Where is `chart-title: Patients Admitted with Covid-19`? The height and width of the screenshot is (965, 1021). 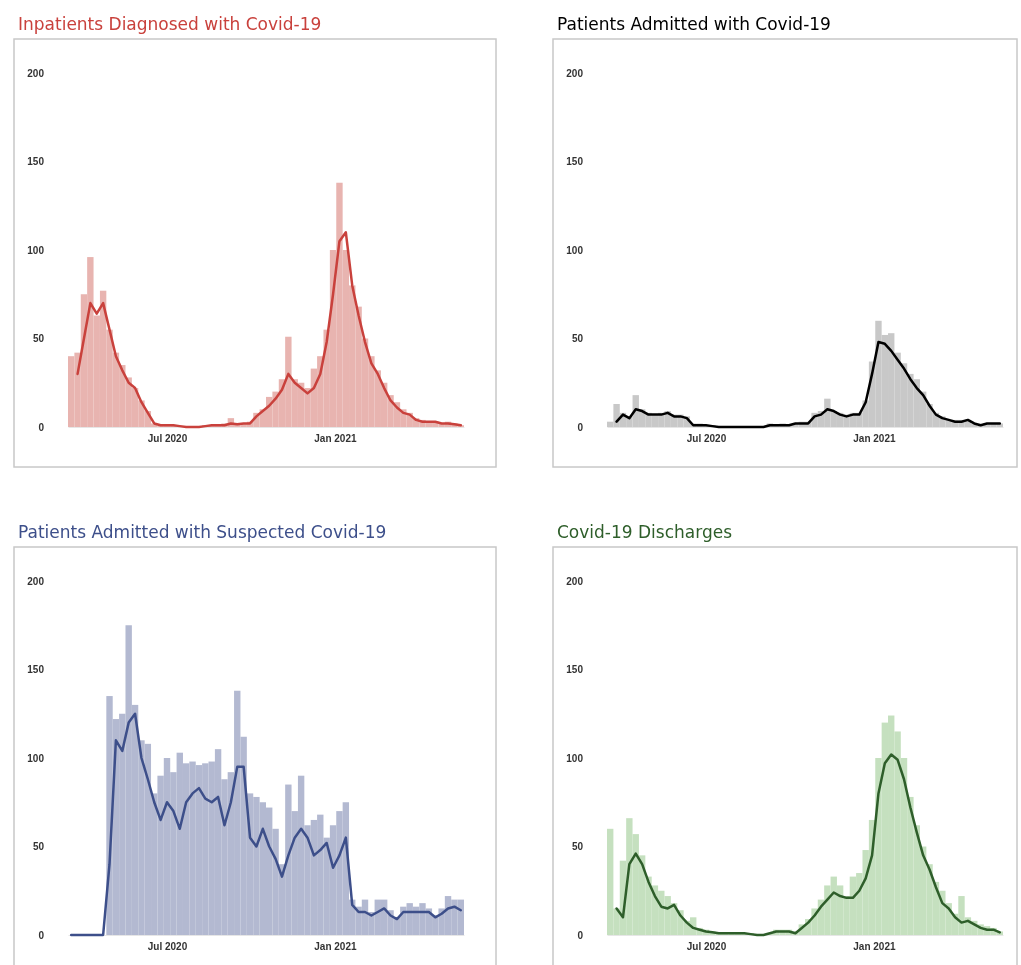 chart-title: Patients Admitted with Covid-19 is located at coordinates (694, 24).